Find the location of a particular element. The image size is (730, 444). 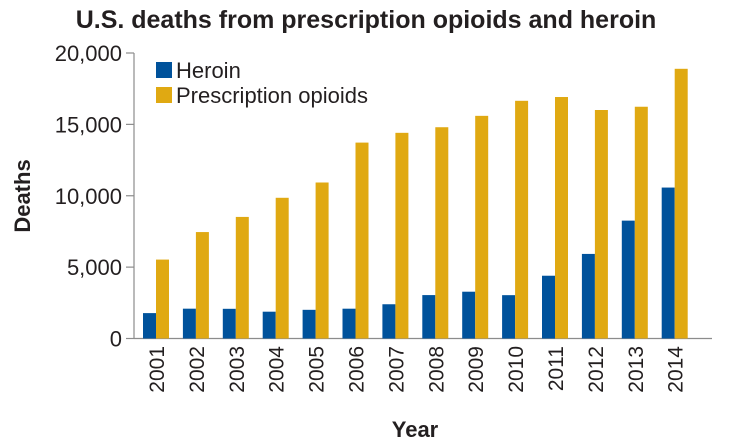

bar-prescription-opioids-2006 is located at coordinates (362, 240).